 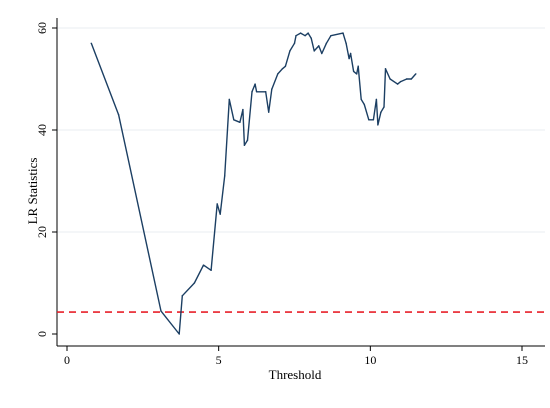 I want to click on x-tick-label: 5, so click(x=219, y=360).